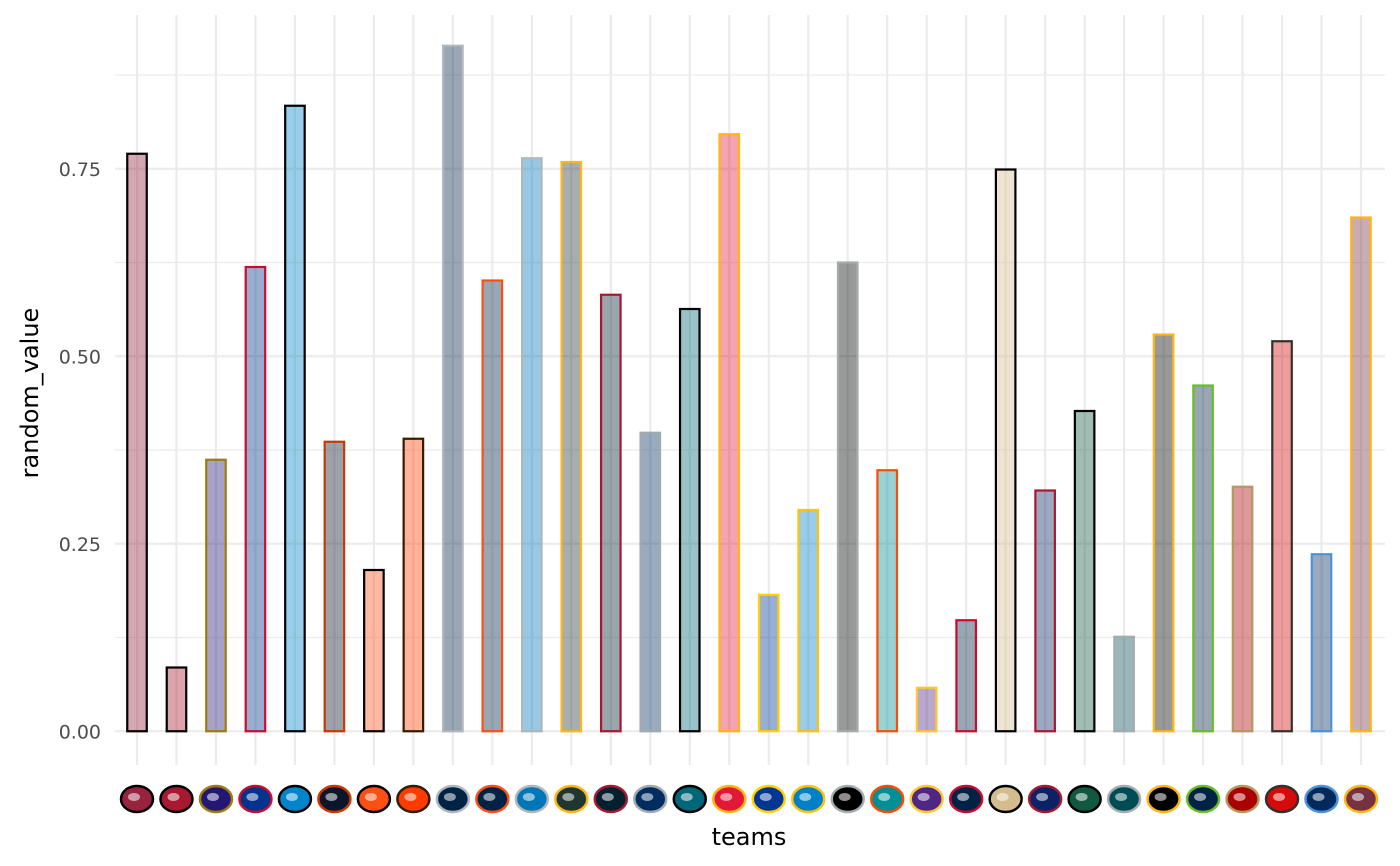  I want to click on team-logo-detail-PIT, so click(1160, 797).